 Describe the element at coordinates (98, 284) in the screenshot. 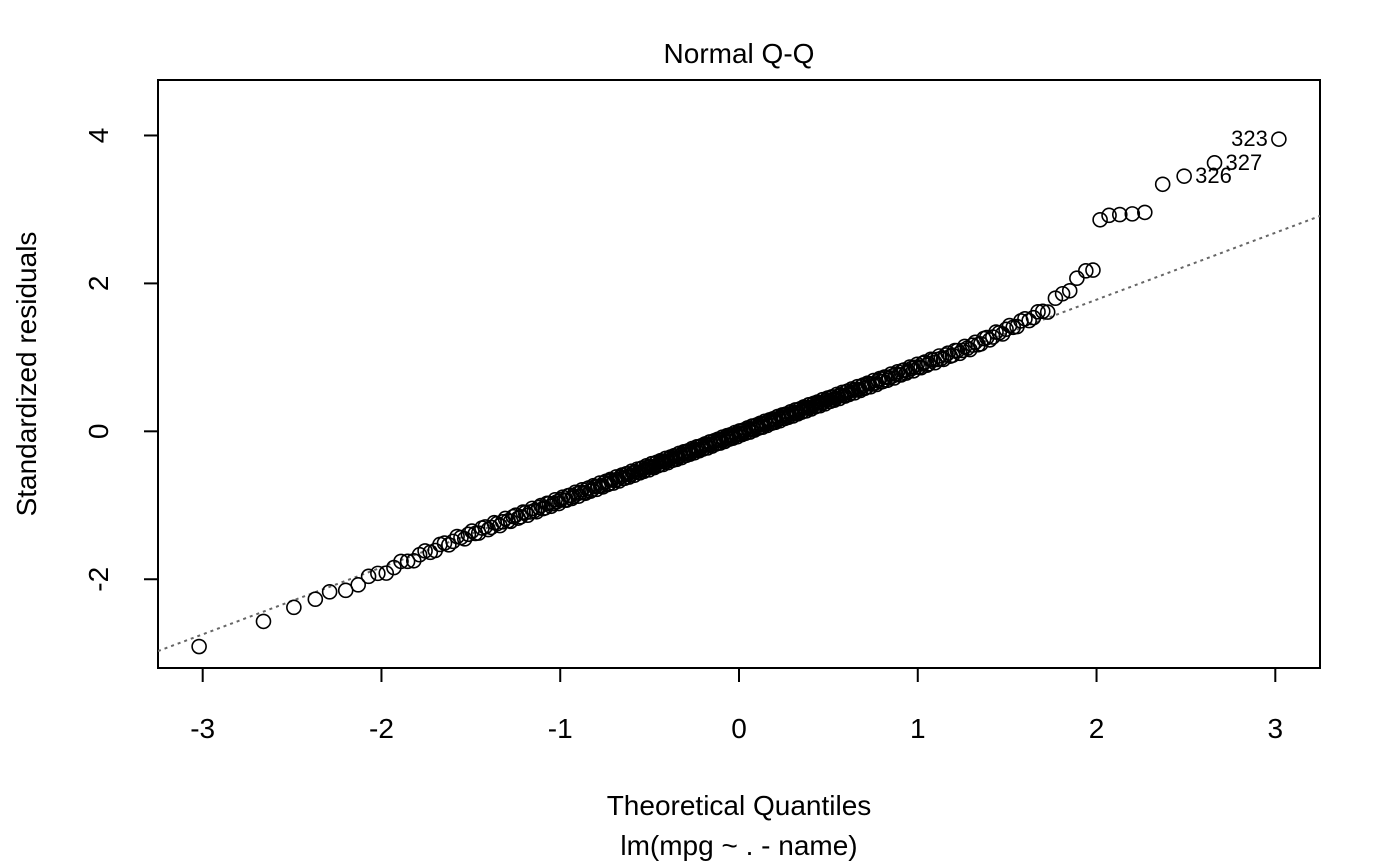

I see `y-tick-label: 2` at that location.